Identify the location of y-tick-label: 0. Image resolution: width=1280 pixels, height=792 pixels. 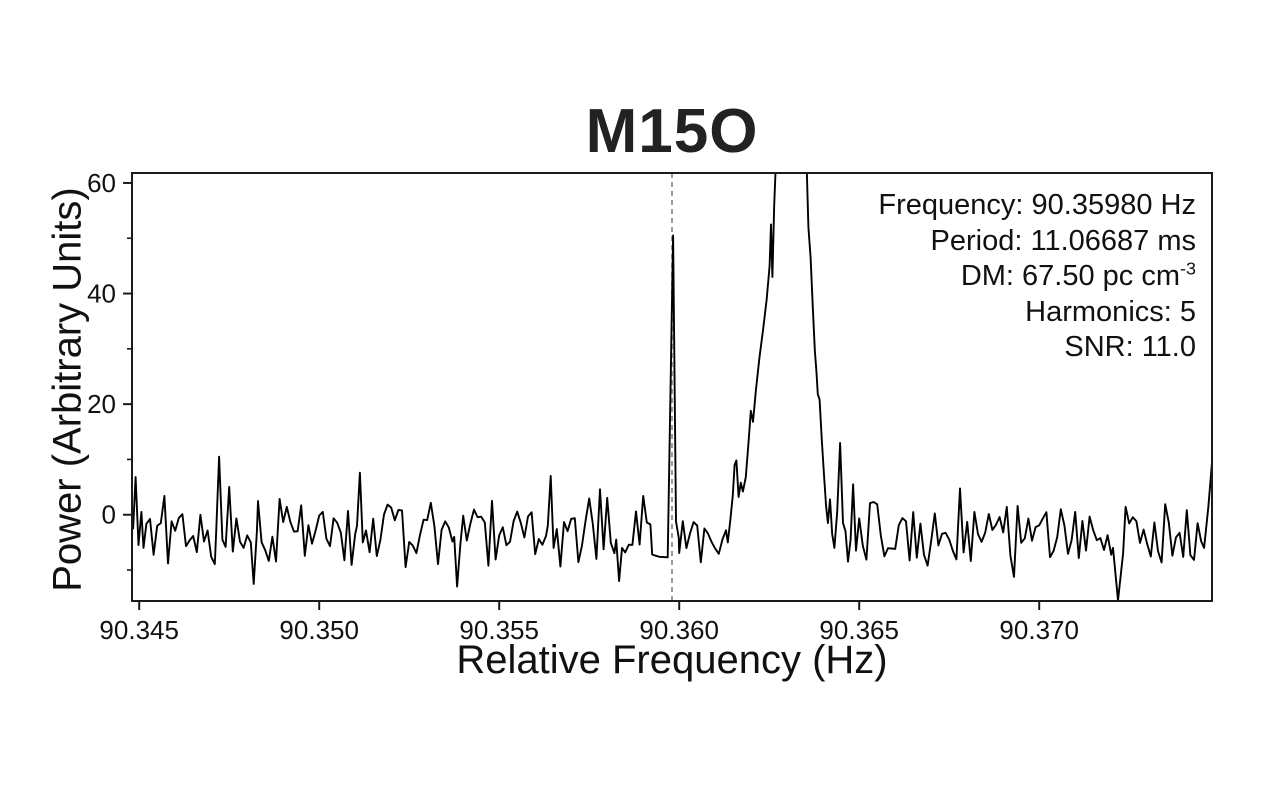
(109, 515).